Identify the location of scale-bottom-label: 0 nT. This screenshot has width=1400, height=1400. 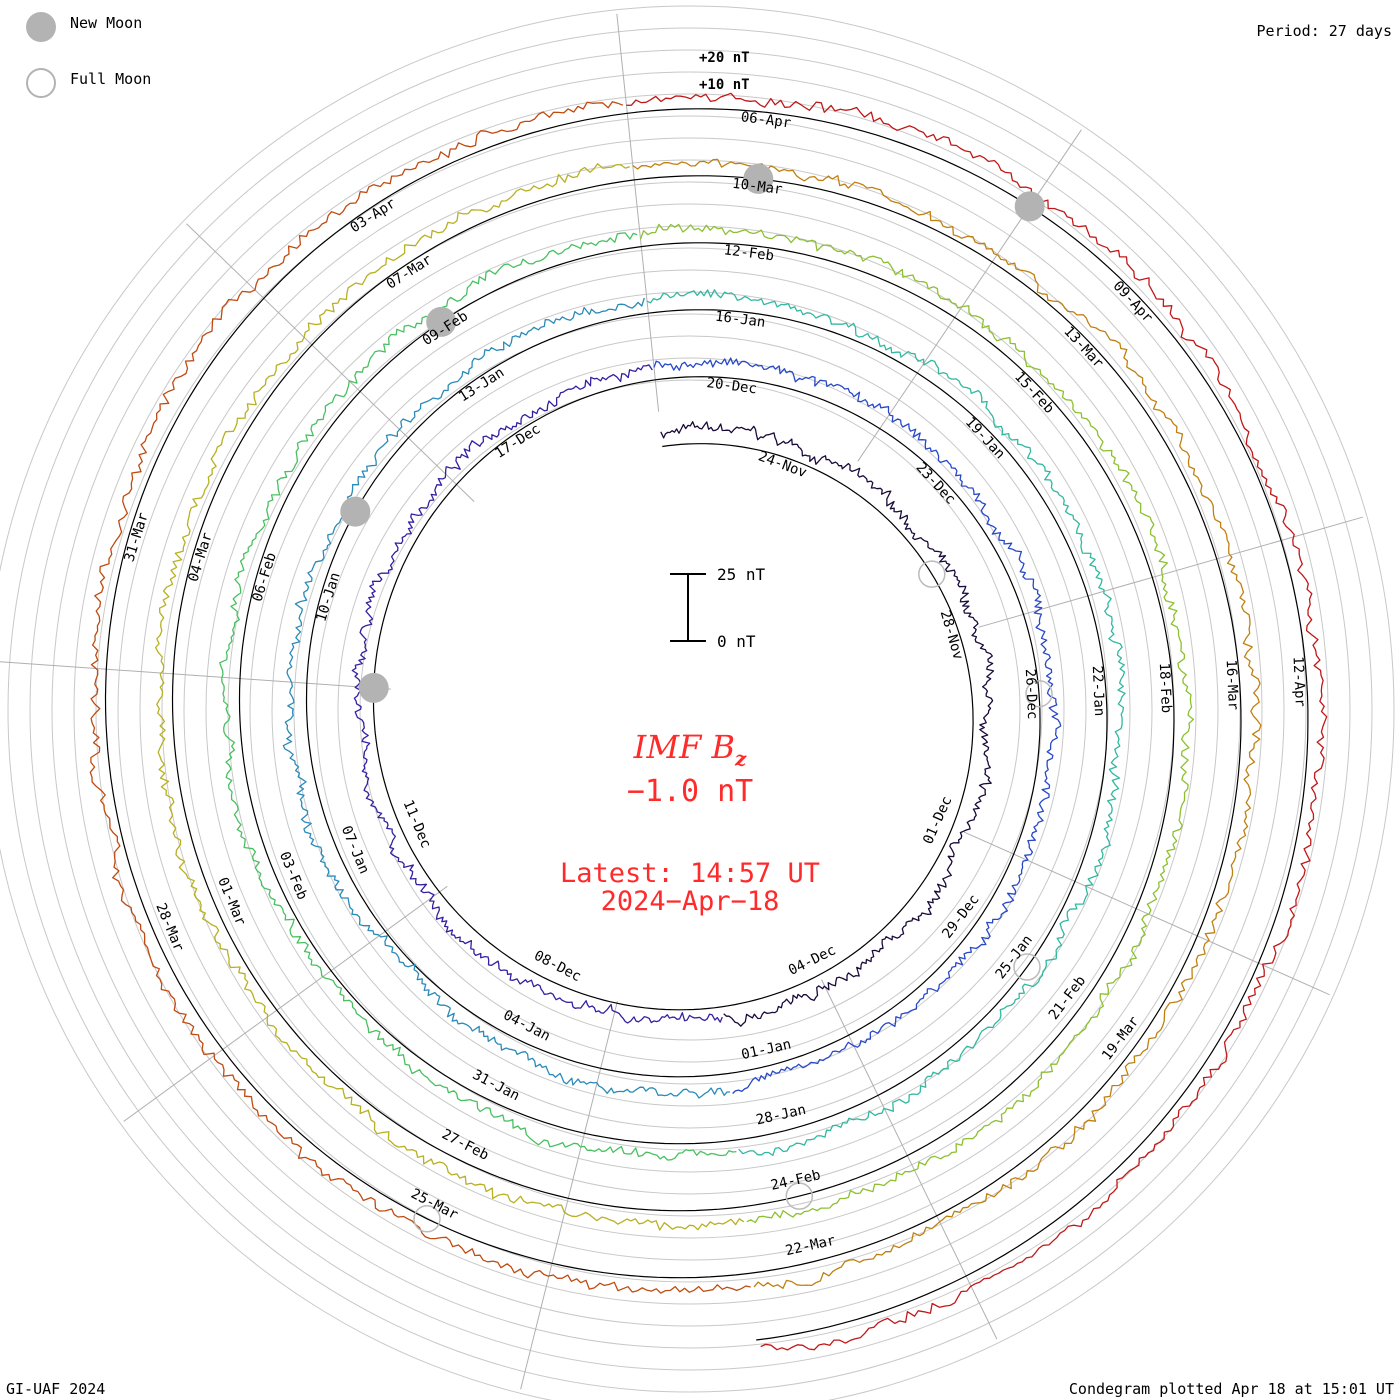
(736, 641).